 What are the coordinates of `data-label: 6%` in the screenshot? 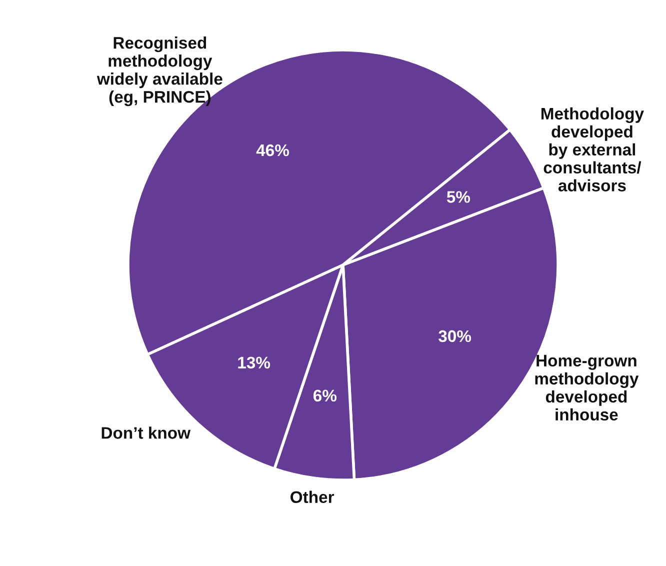 It's located at (325, 396).